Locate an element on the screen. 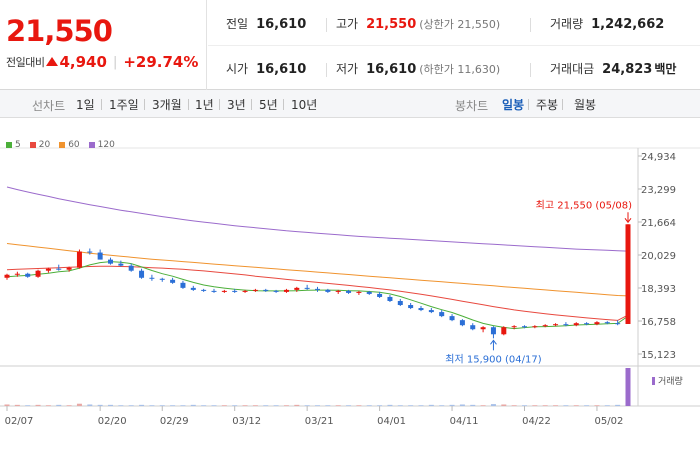 This screenshot has width=700, height=450. change-label: 전일대비 is located at coordinates (25, 62).